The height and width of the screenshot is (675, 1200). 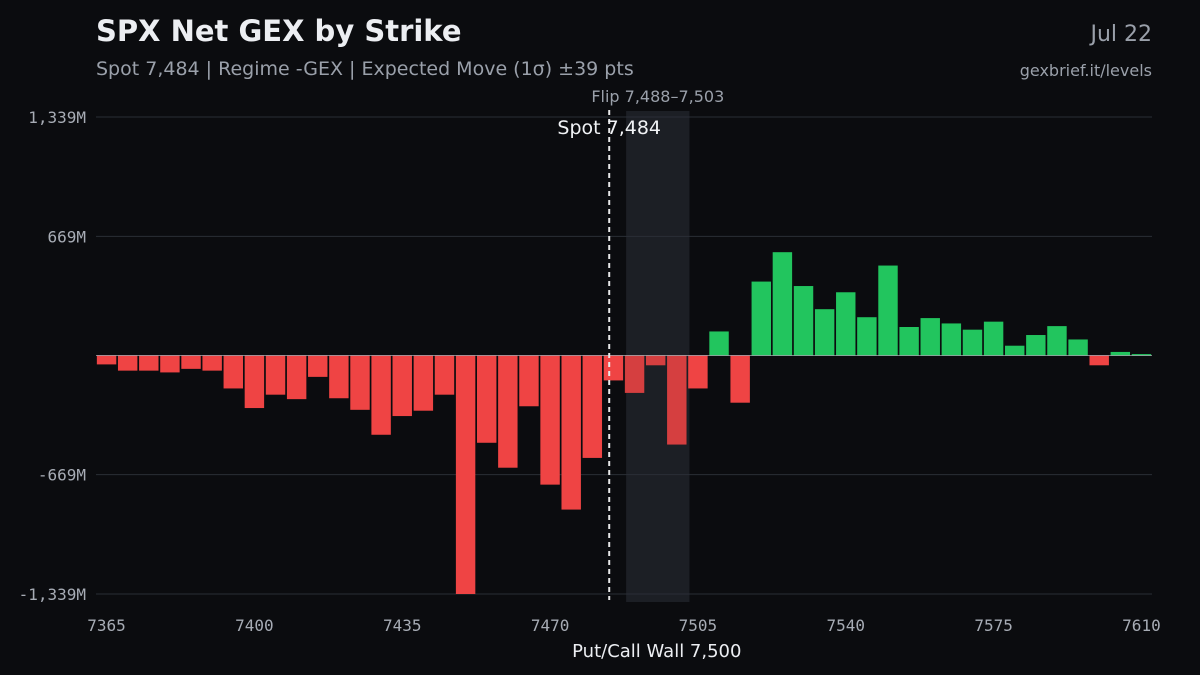 I want to click on x-tick-label: 7470, so click(x=550, y=625).